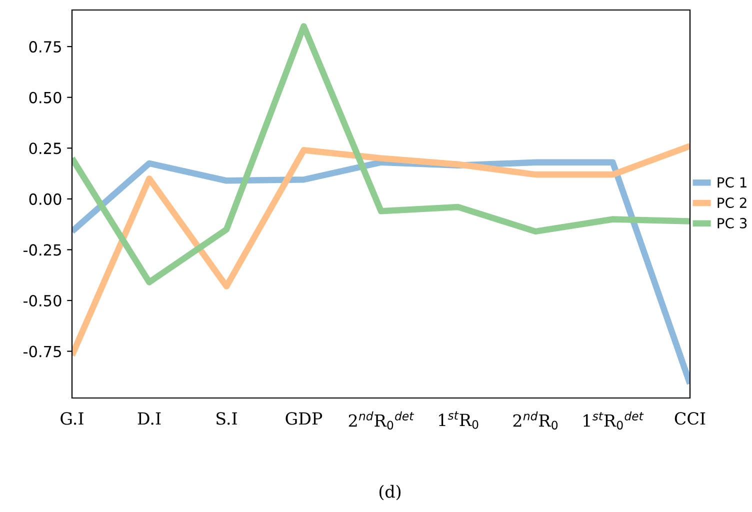  Describe the element at coordinates (390, 492) in the screenshot. I see `text: (d)` at that location.